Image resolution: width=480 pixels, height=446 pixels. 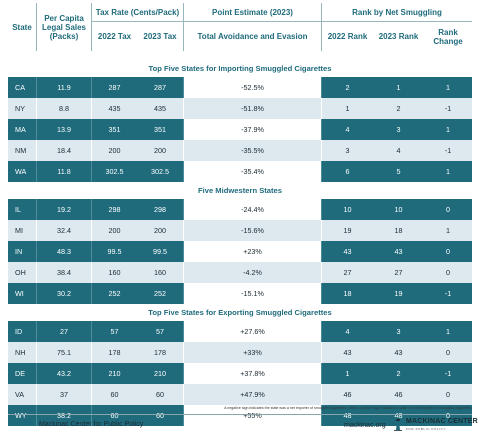 What do you see at coordinates (347, 352) in the screenshot?
I see `cell-rank-2022: 43` at bounding box center [347, 352].